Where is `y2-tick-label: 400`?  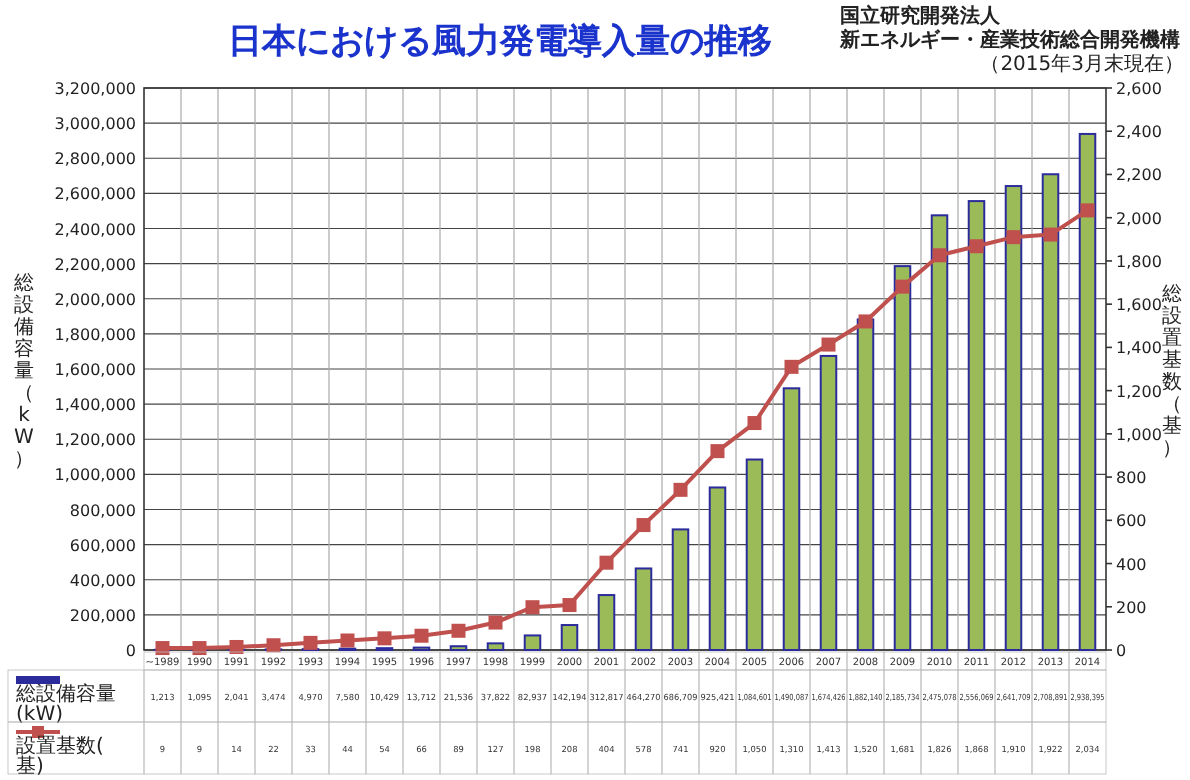 y2-tick-label: 400 is located at coordinates (1131, 564).